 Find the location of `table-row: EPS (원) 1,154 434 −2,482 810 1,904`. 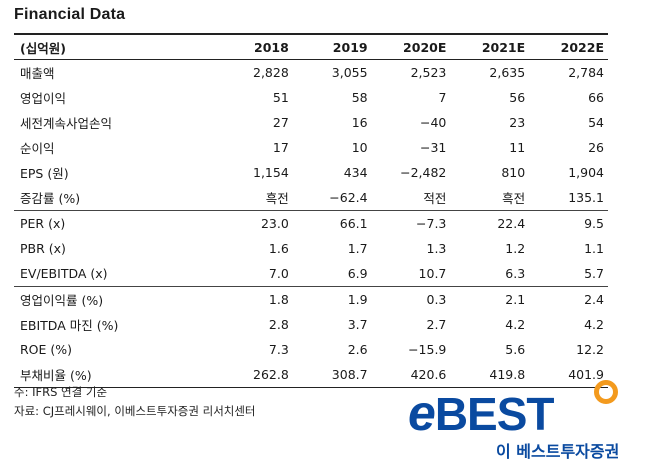

table-row: EPS (원) 1,154 434 −2,482 810 1,904 is located at coordinates (311, 172).